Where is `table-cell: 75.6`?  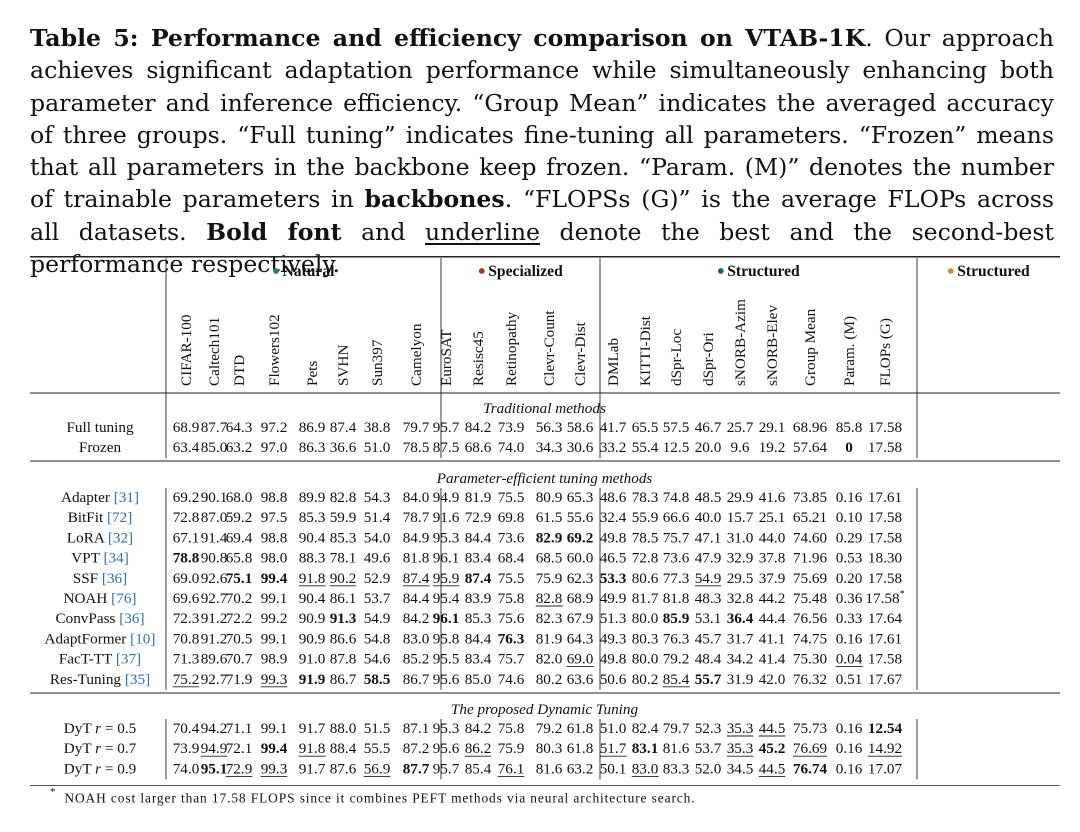 table-cell: 75.6 is located at coordinates (511, 618).